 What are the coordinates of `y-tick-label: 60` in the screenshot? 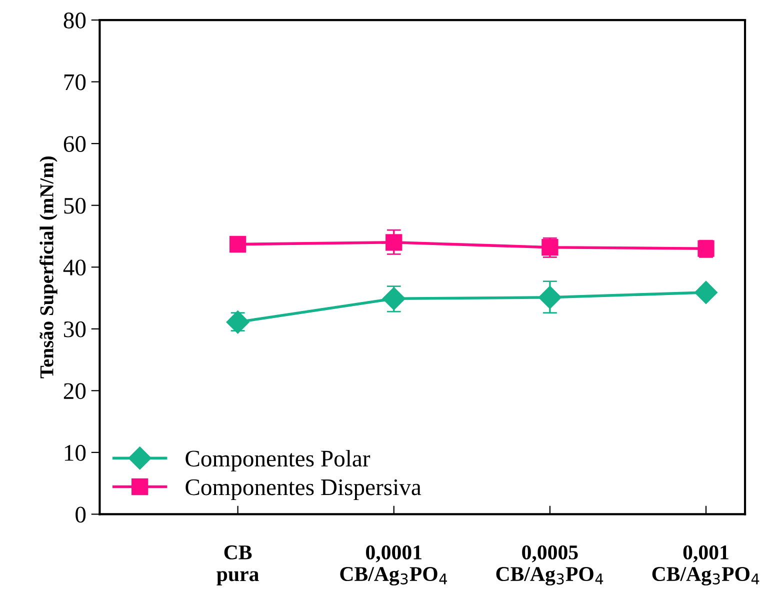 It's located at (75, 144).